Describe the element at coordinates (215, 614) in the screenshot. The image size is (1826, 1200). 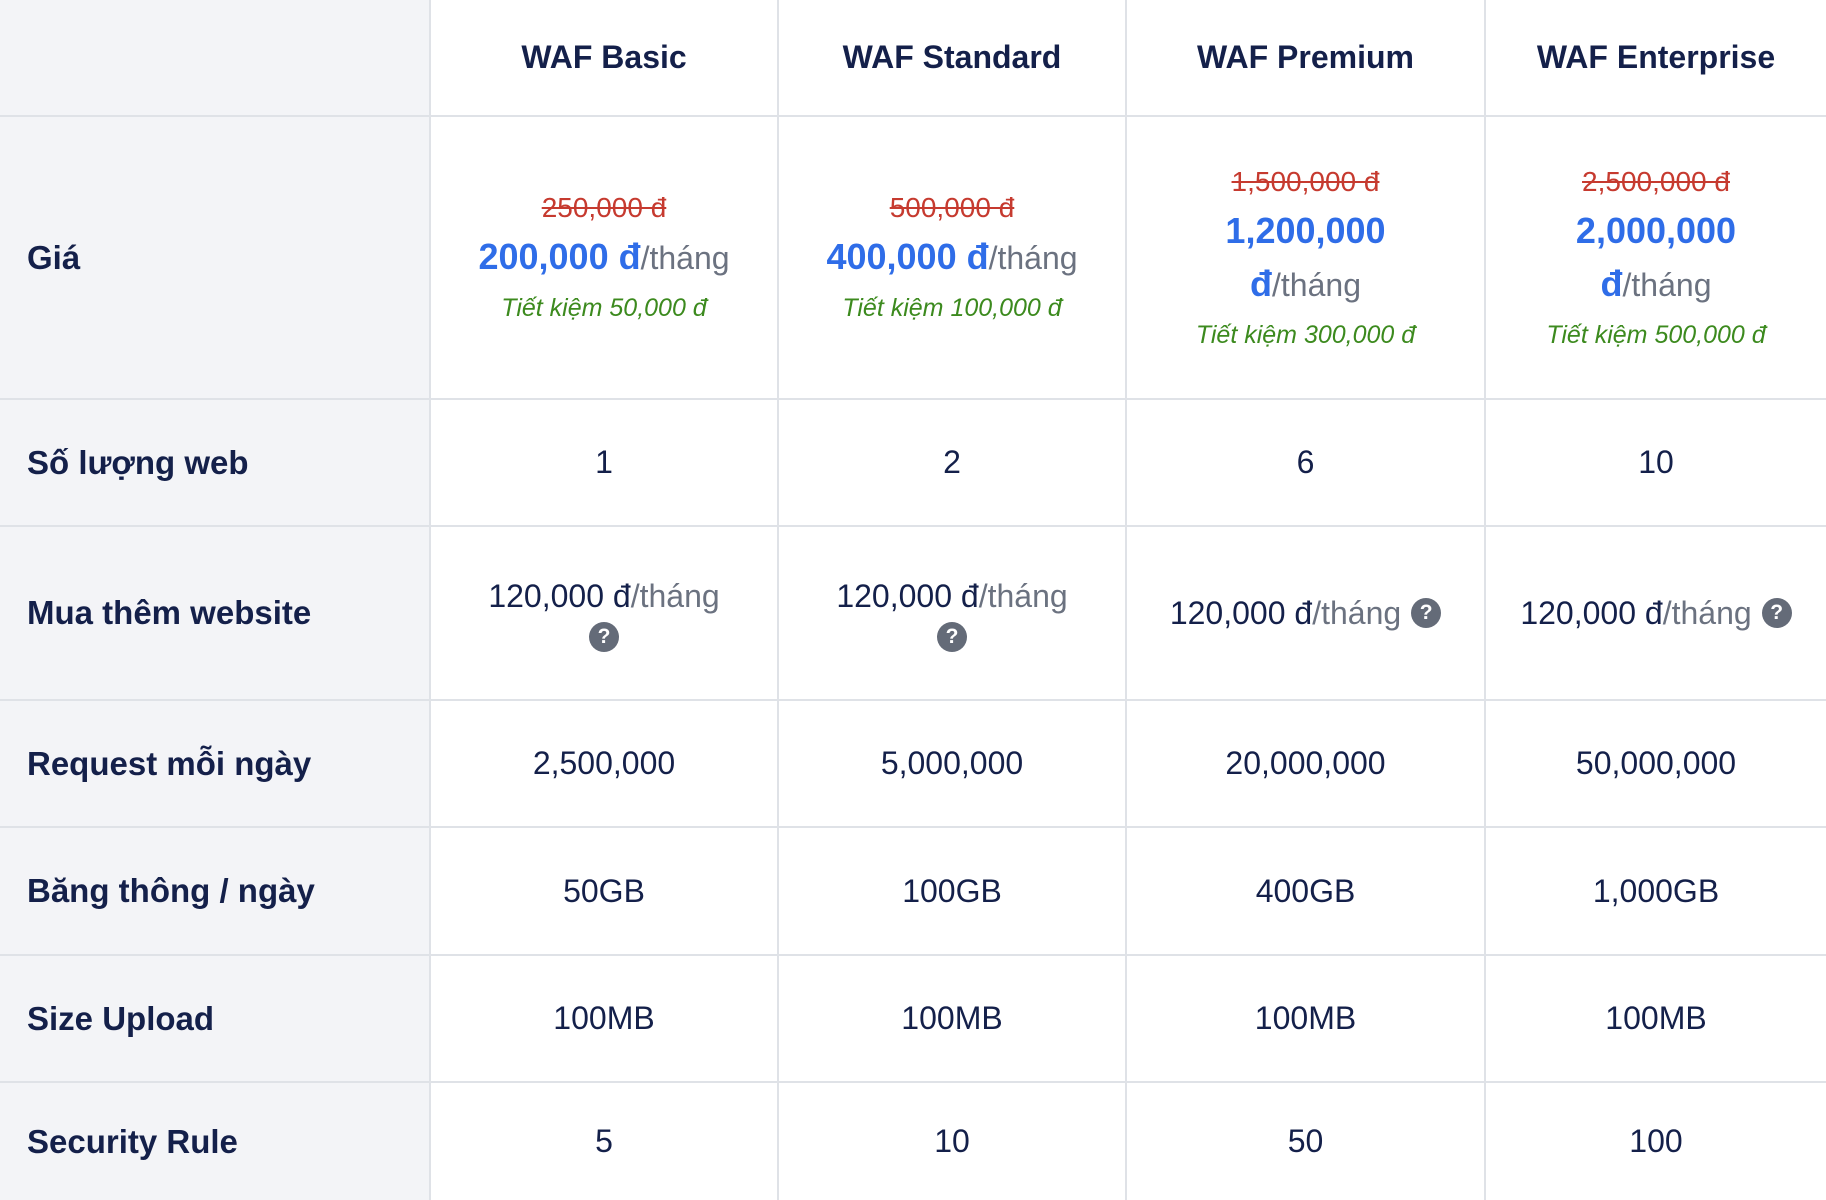
I see `row-label-addon: Mua thêm website` at that location.